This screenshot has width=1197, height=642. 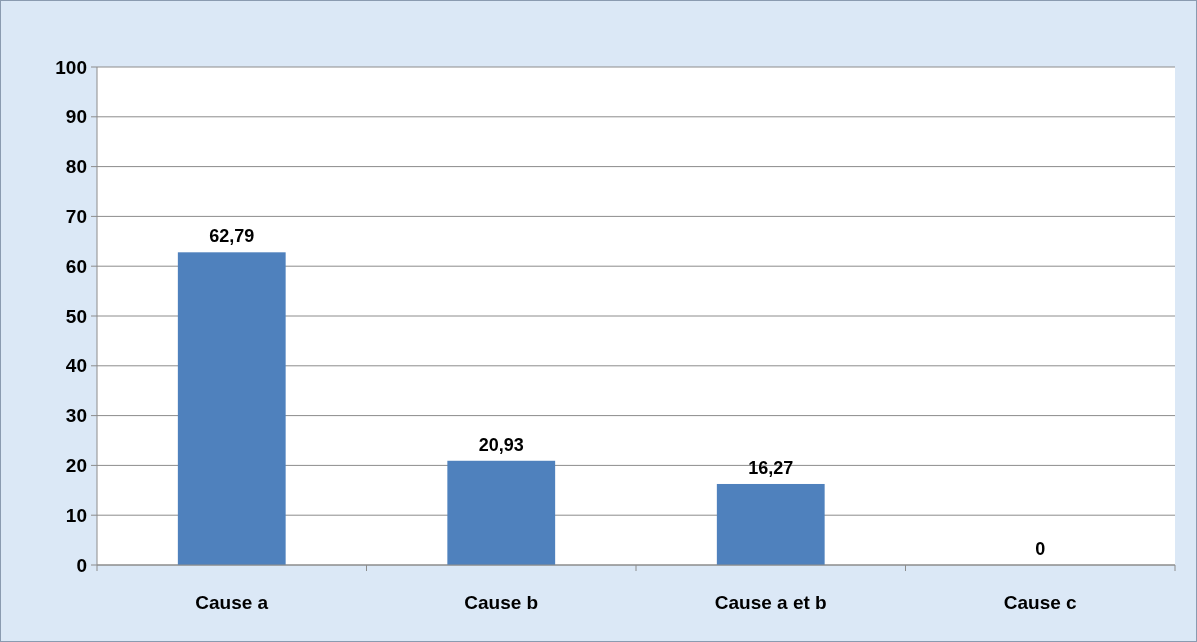 I want to click on y-tick-label: 30, so click(x=76, y=416).